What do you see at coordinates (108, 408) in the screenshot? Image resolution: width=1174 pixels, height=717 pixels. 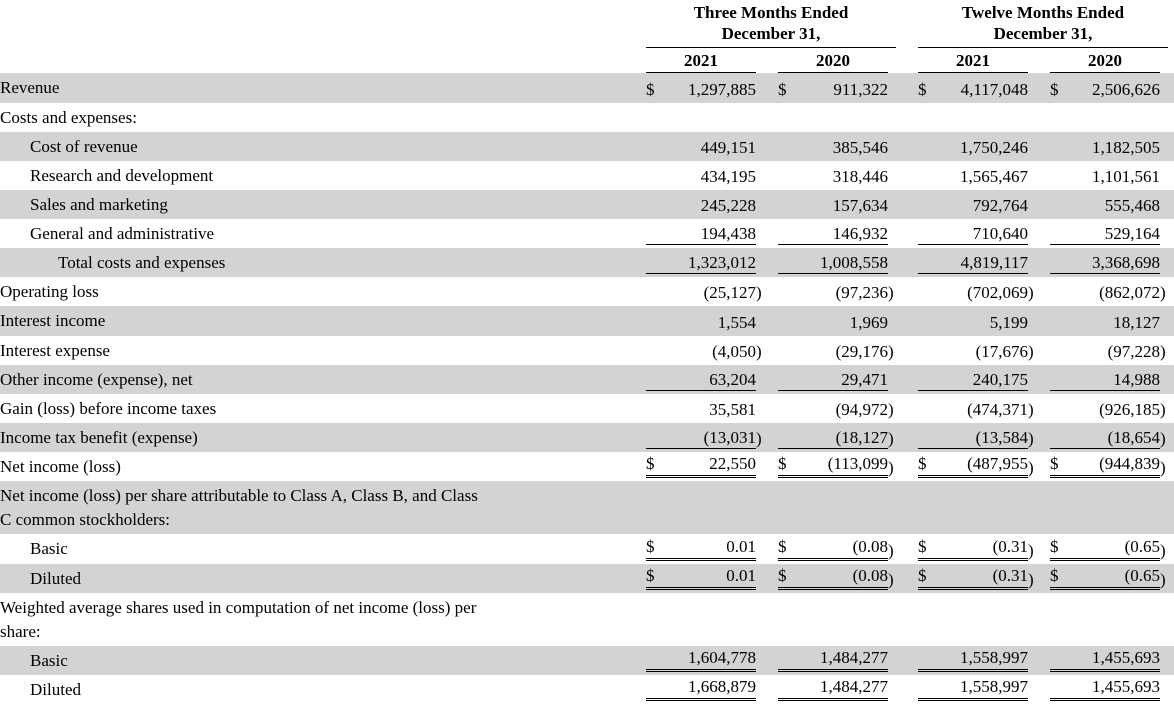 I see `row-label-line: Gain (loss) before income taxes` at bounding box center [108, 408].